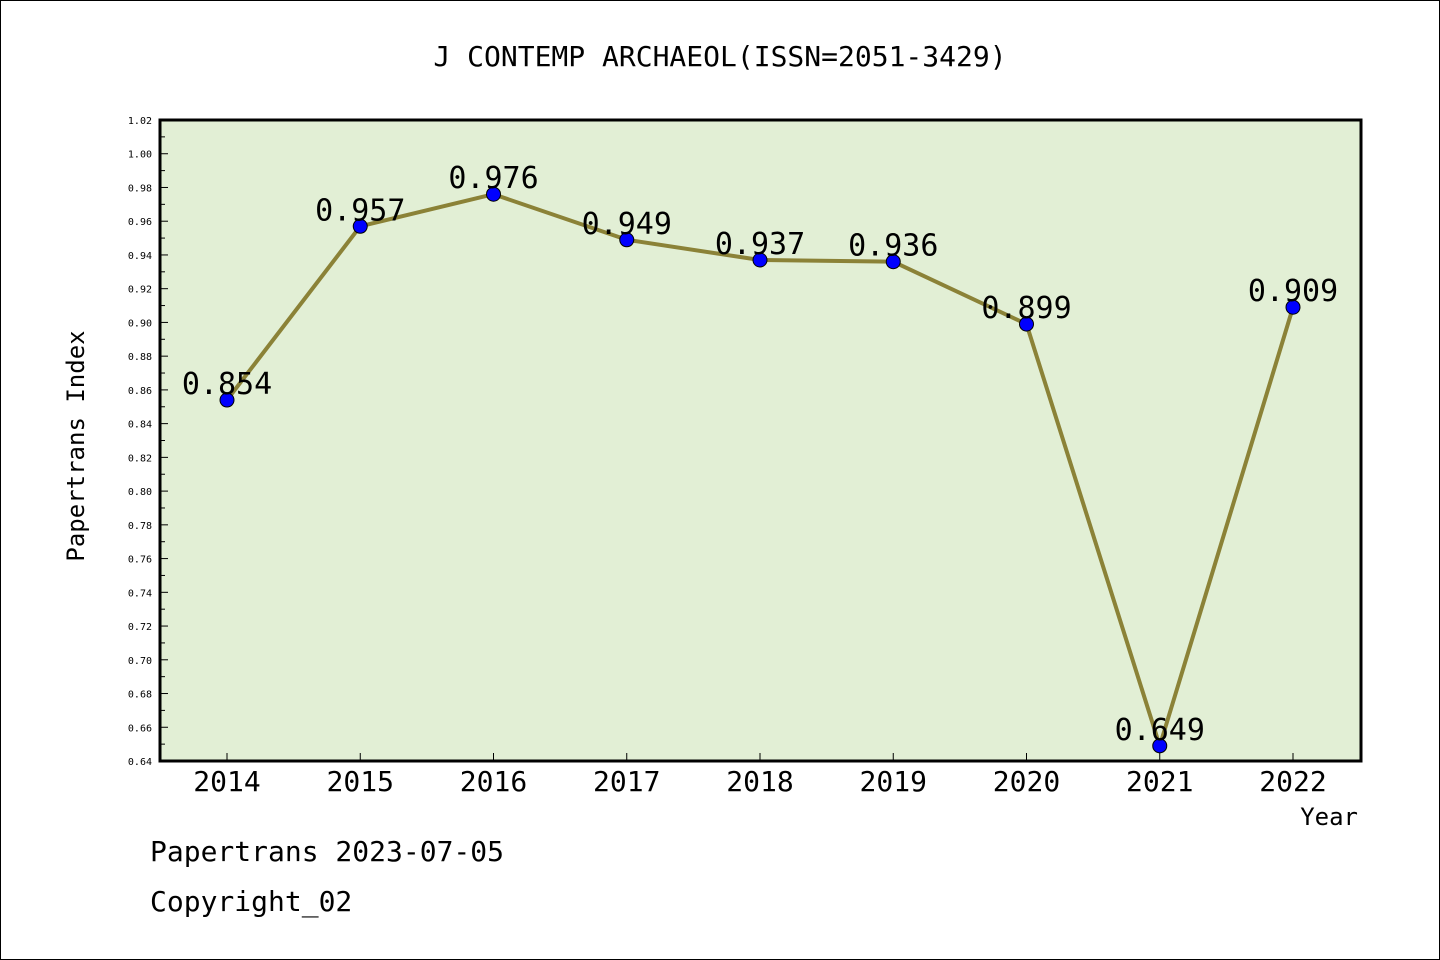 This screenshot has width=1440, height=960. Describe the element at coordinates (893, 781) in the screenshot. I see `x-tick-label: 2019` at that location.